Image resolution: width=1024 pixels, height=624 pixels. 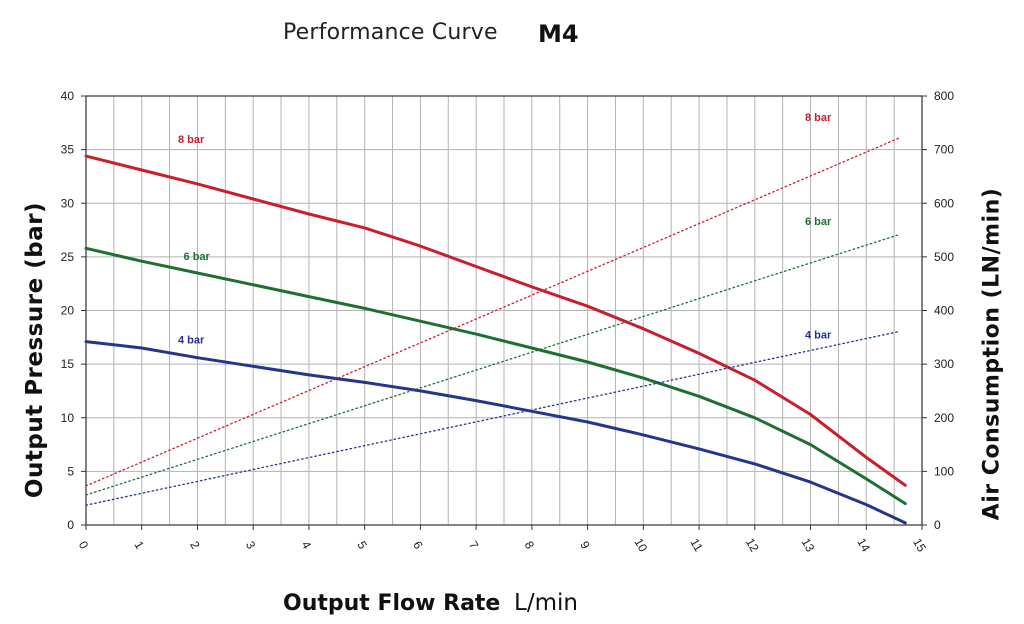 I want to click on y-tick-label: 25, so click(x=68, y=257).